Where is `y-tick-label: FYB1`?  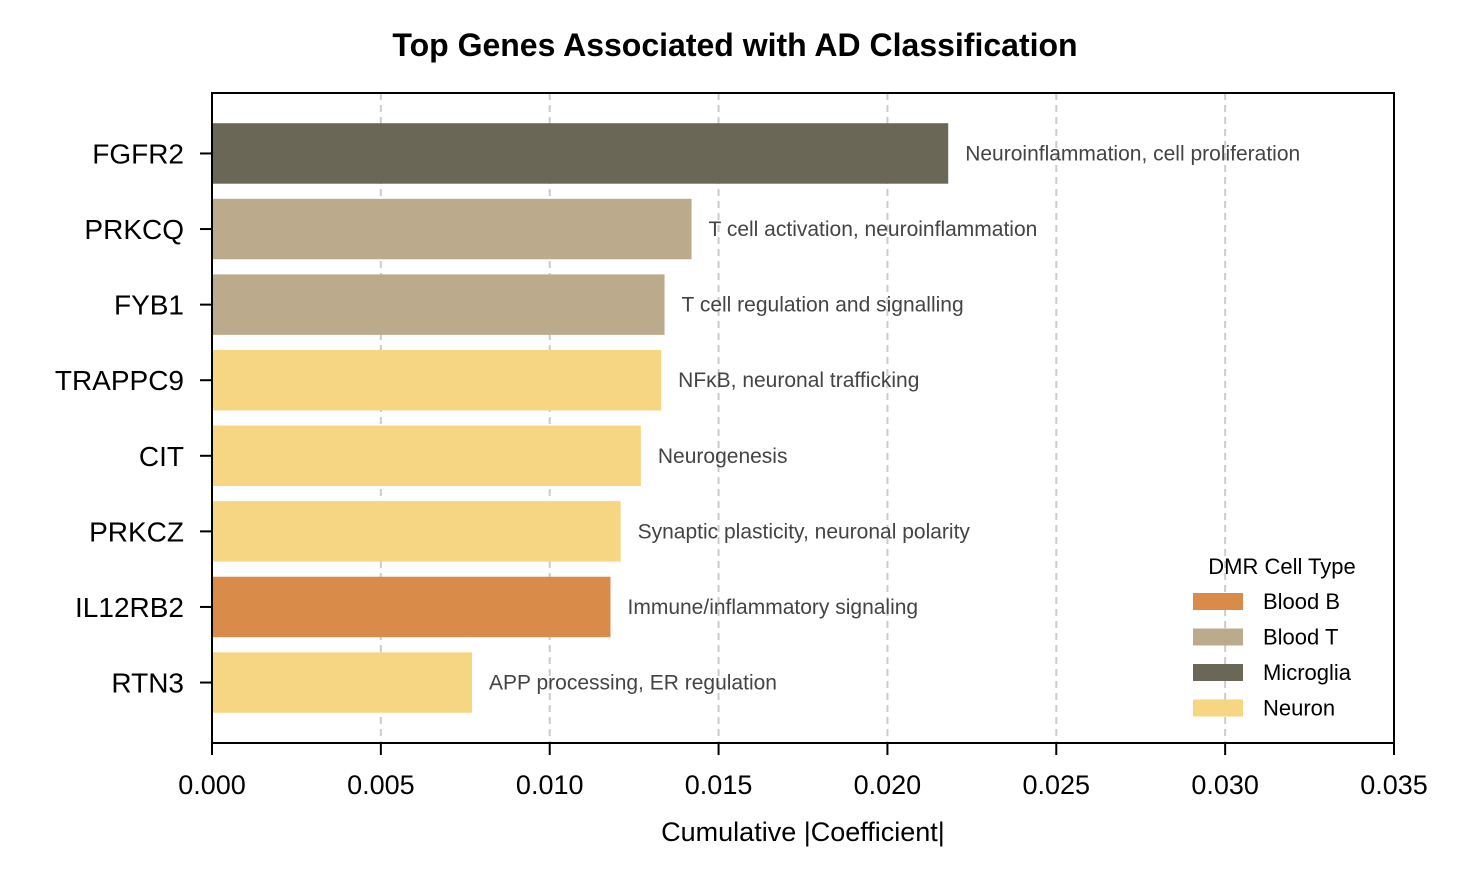 y-tick-label: FYB1 is located at coordinates (149, 305).